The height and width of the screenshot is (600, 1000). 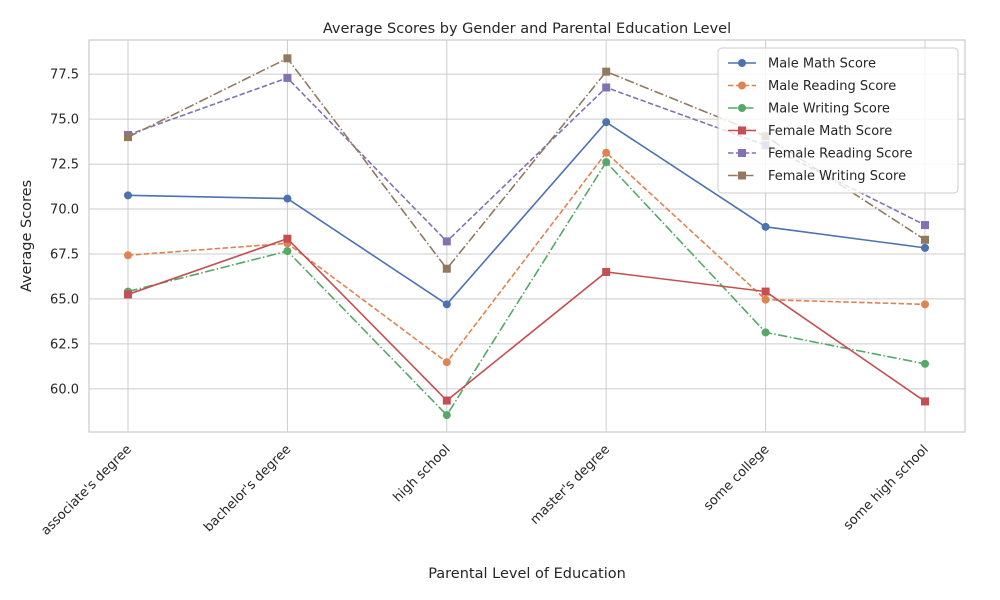 I want to click on y-tick-label: 72.5, so click(x=64, y=165).